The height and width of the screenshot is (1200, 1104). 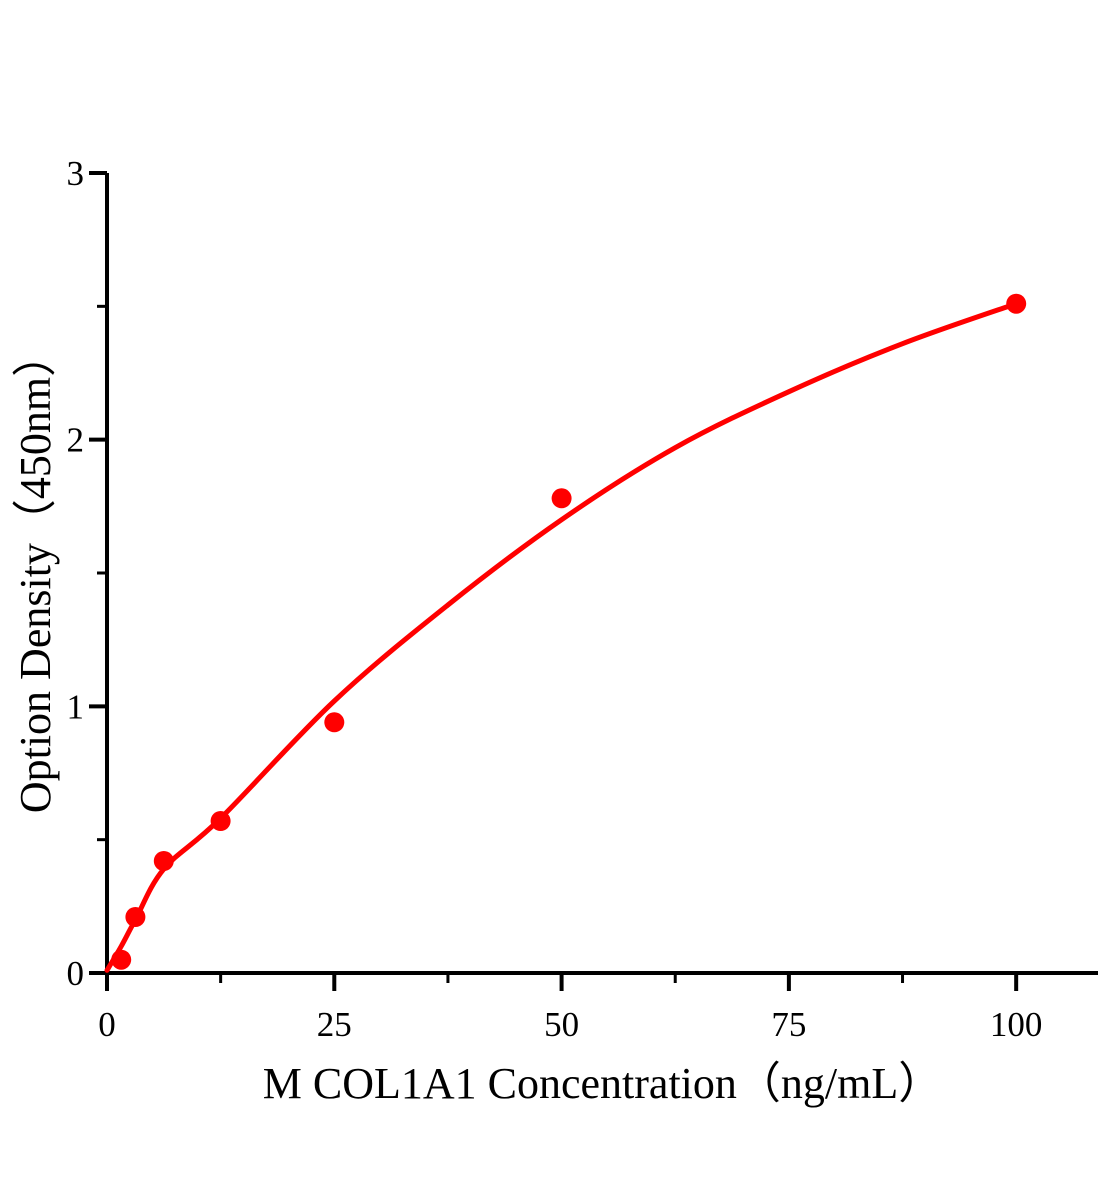 I want to click on x-tick-label: 25, so click(x=334, y=1024).